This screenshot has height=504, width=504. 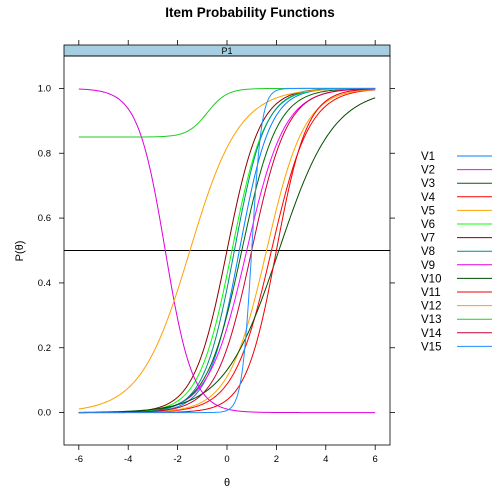 What do you see at coordinates (431, 293) in the screenshot?
I see `legend-label-v11: V11` at bounding box center [431, 293].